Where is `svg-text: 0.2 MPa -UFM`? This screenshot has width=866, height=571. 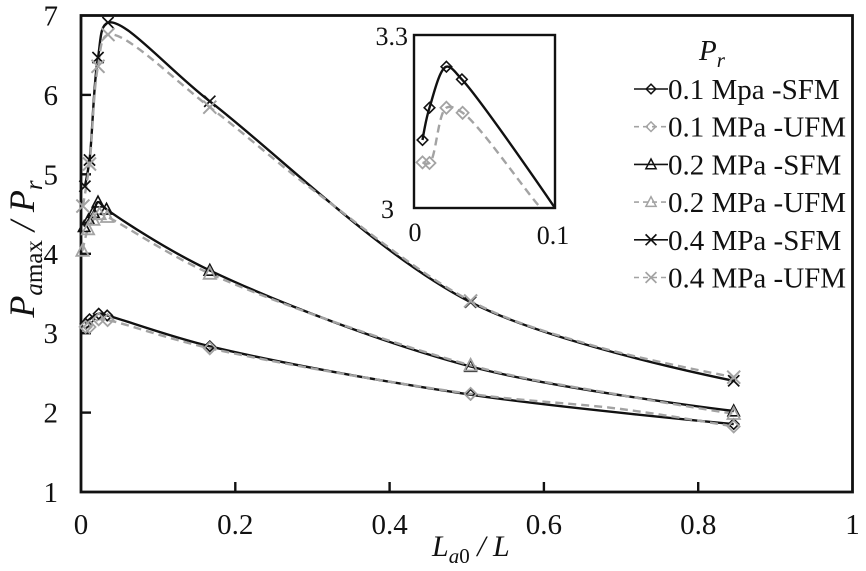 svg-text: 0.2 MPa -UFM is located at coordinates (757, 203).